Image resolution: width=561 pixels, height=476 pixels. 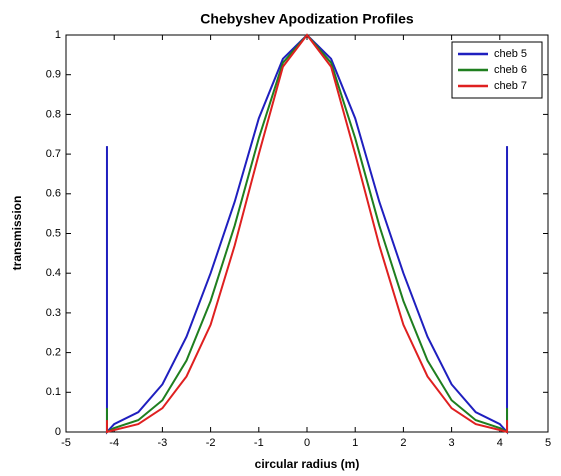 I want to click on y-tick-label: 0, so click(x=58, y=432).